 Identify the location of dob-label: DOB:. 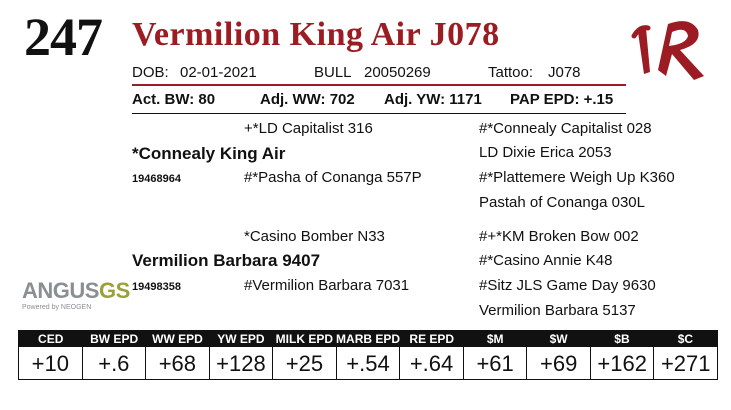
(150, 72).